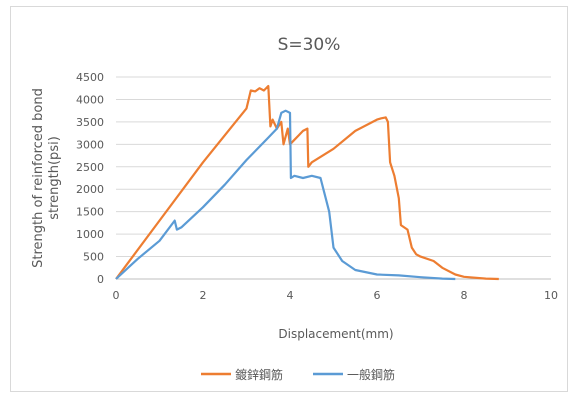 This screenshot has height=398, width=580. I want to click on x-tick-label: 10, so click(551, 295).